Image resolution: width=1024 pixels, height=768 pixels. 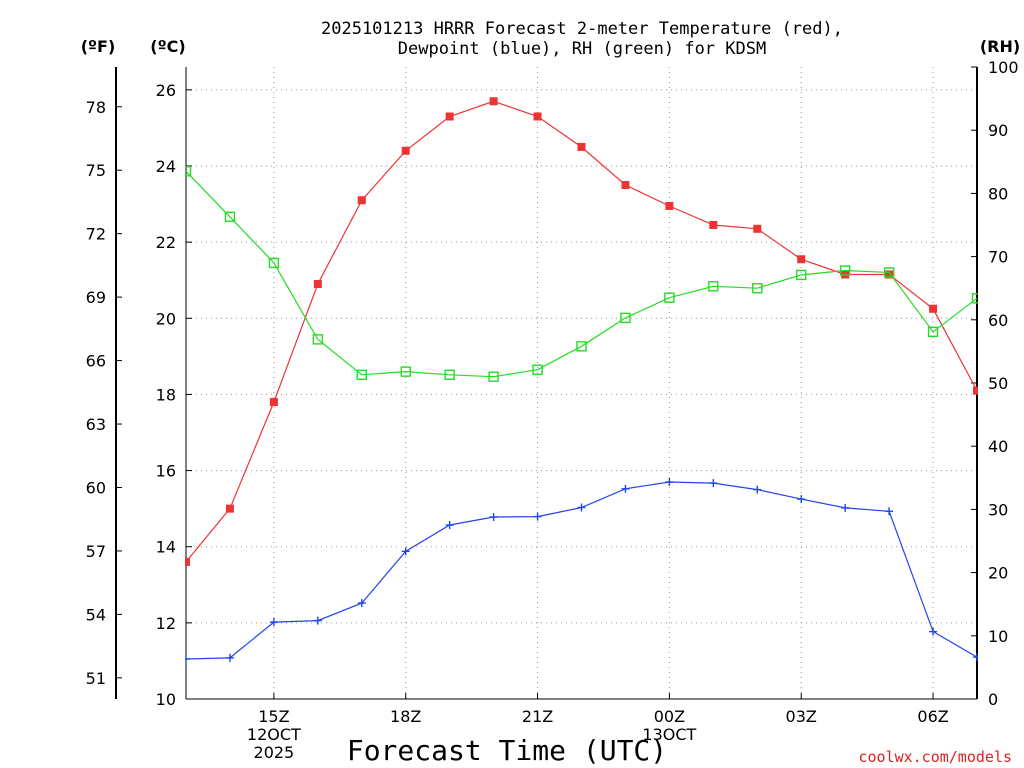 I want to click on rh-tick-label: 40, so click(x=998, y=446).